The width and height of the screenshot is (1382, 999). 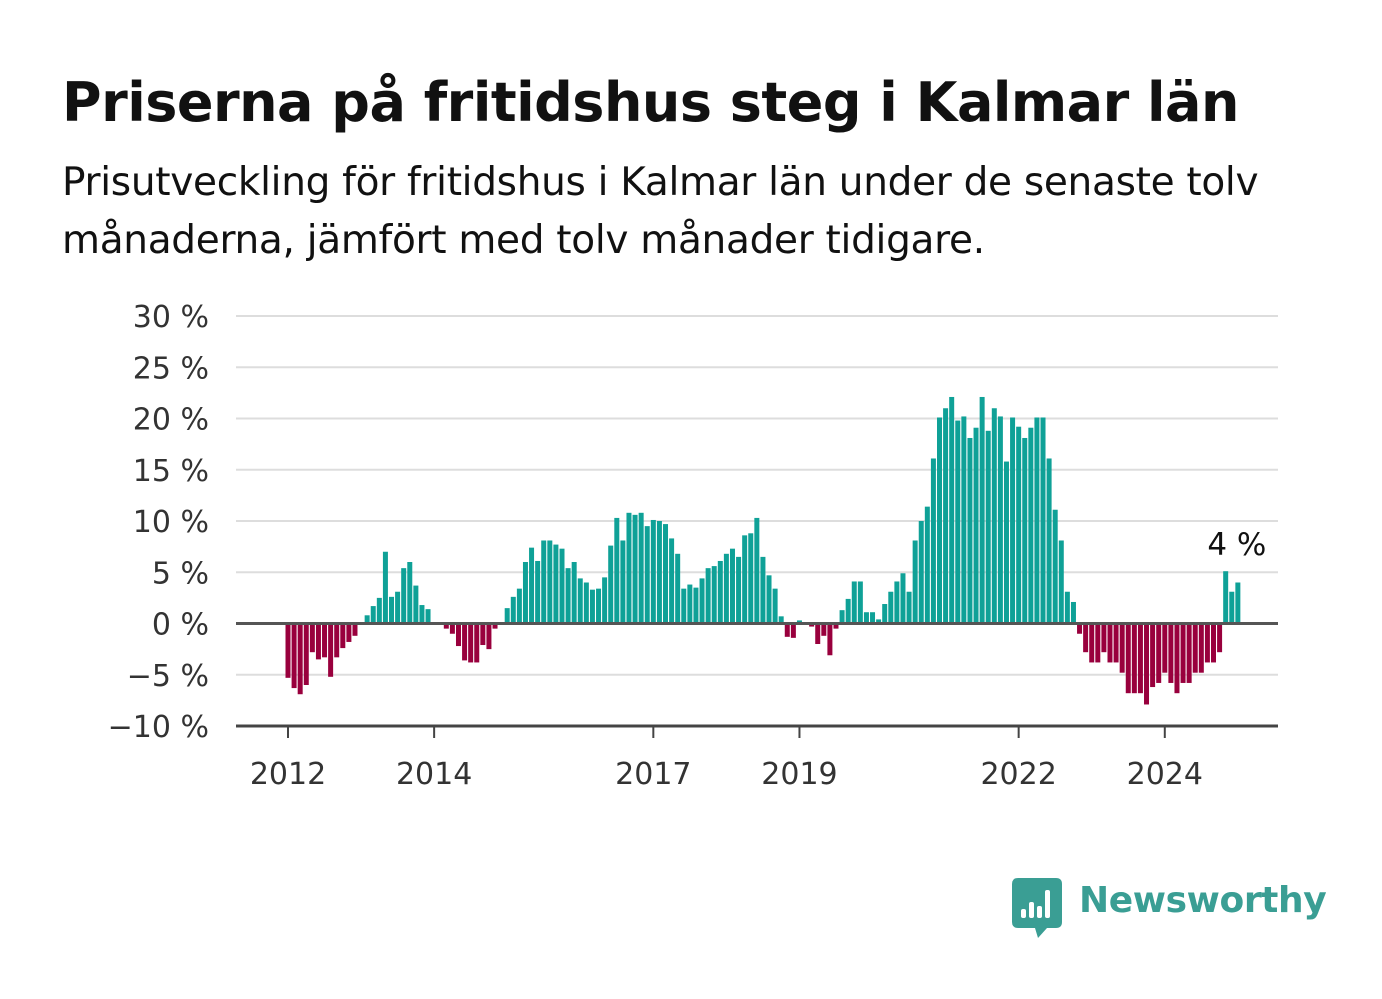 I want to click on x-tick-label: 2022, so click(x=1018, y=774).